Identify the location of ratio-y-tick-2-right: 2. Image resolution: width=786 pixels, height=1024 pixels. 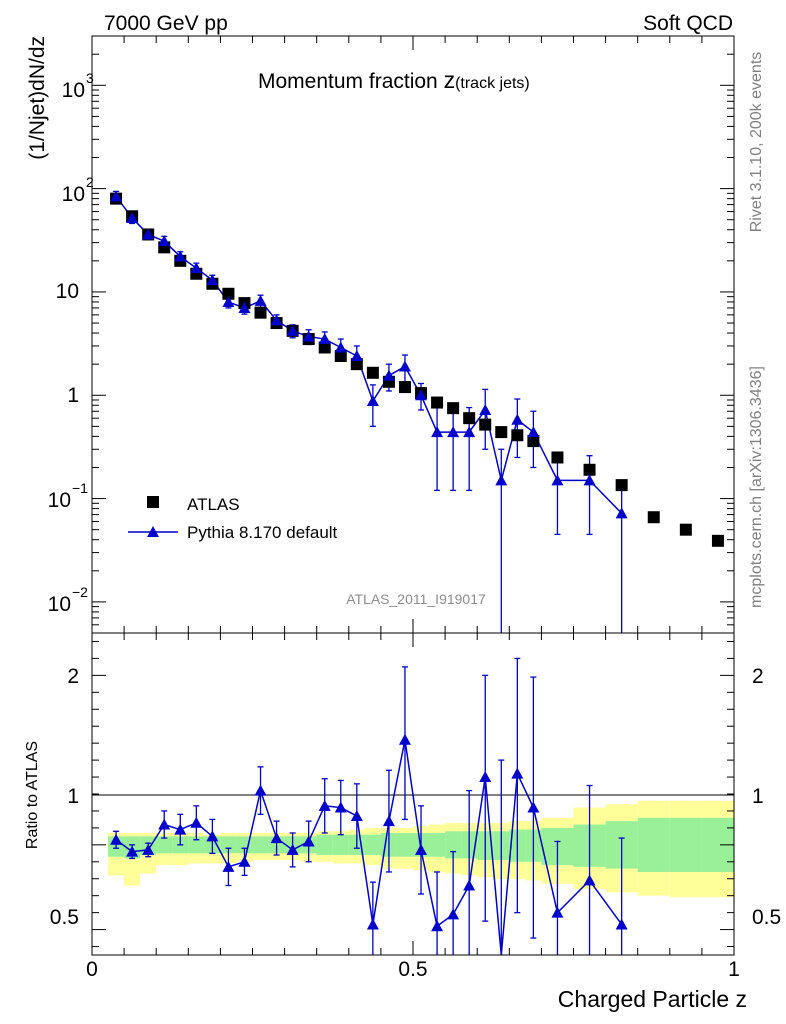
(758, 676).